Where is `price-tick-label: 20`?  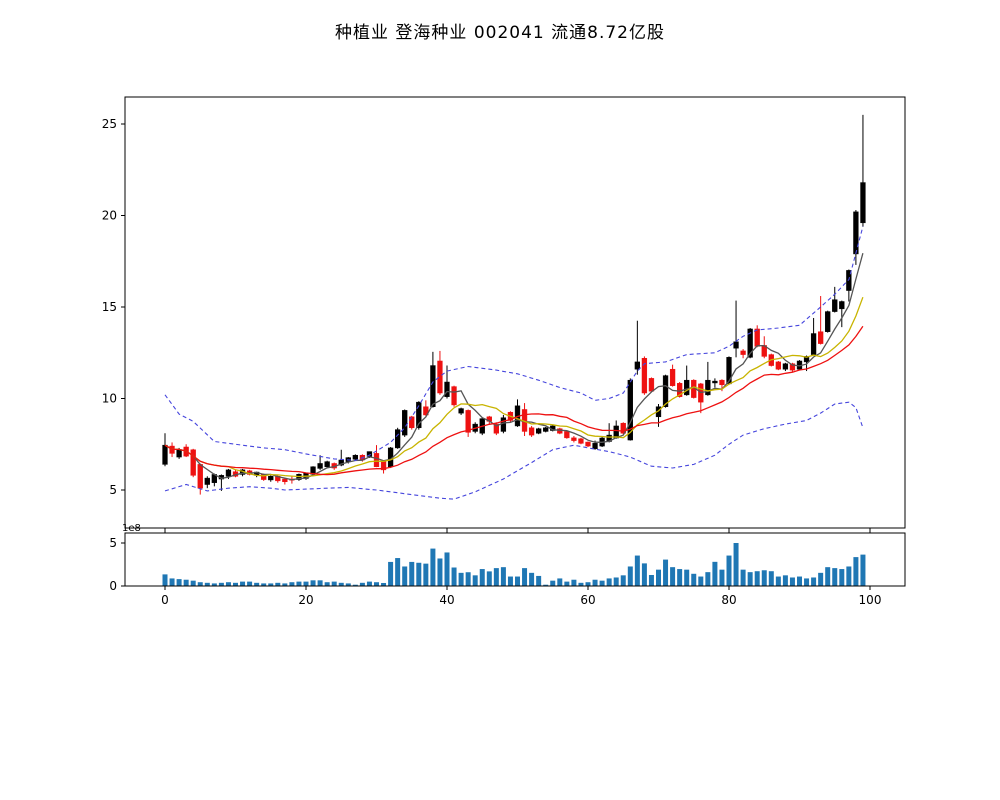
price-tick-label: 20 is located at coordinates (109, 216).